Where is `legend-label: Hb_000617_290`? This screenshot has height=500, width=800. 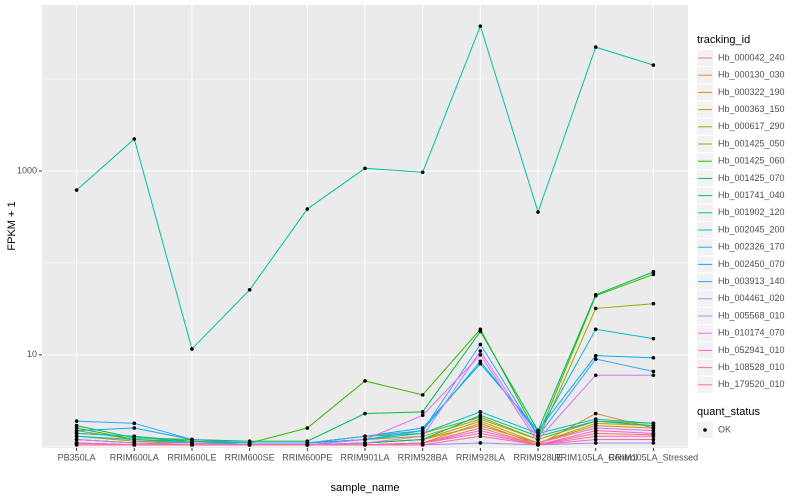
legend-label: Hb_000617_290 is located at coordinates (751, 126).